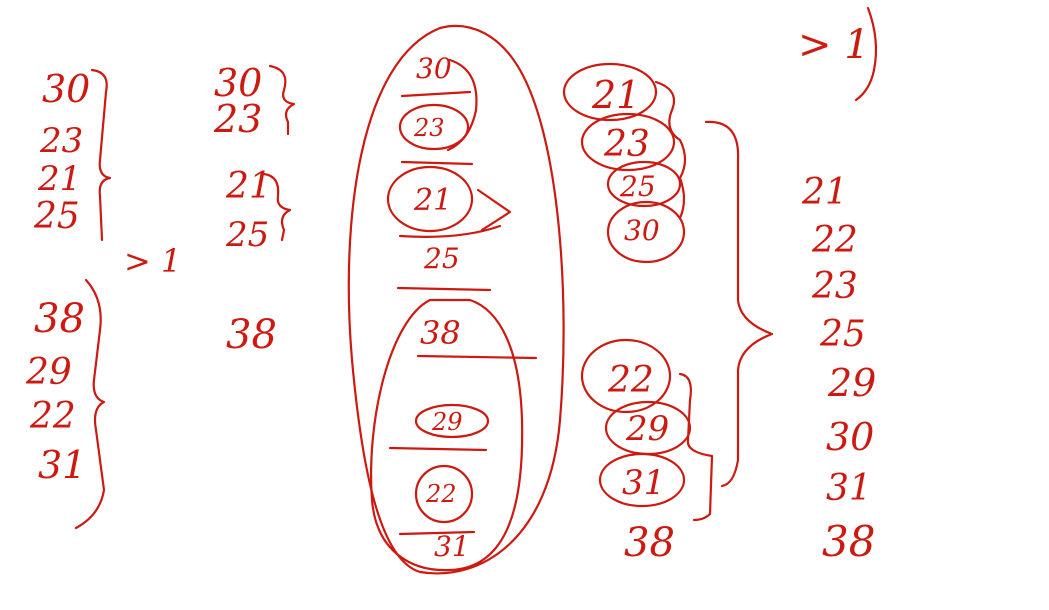 The height and width of the screenshot is (610, 1049). Describe the element at coordinates (447, 422) in the screenshot. I see `col3-value: 29` at that location.